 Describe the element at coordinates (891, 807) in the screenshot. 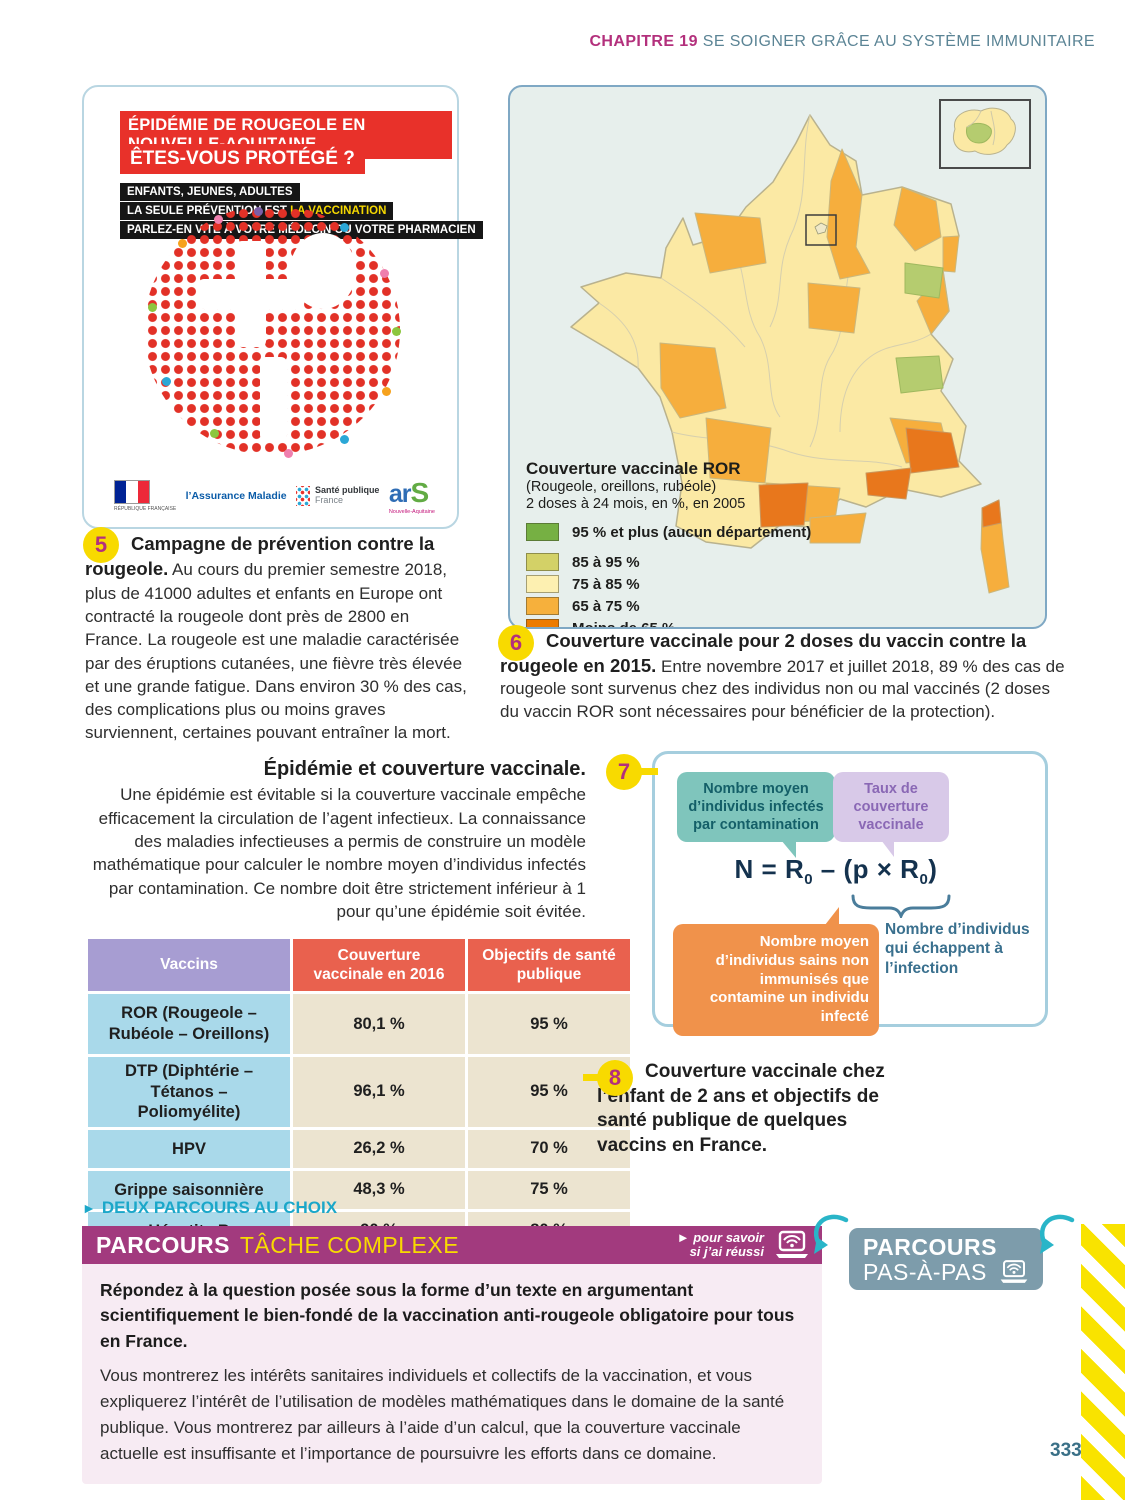

I see `bubble-purple-text: Taux de couverture vaccinale` at that location.